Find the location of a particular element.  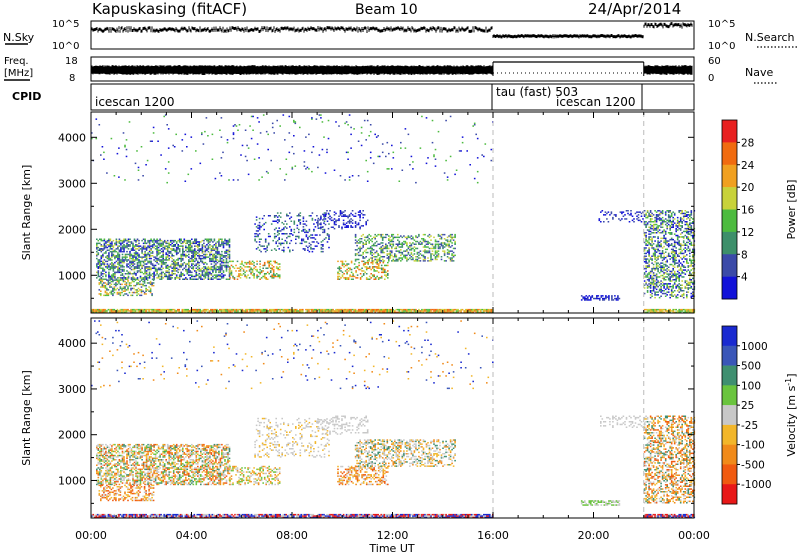

cpid-mode-2: tau (fast) 503 is located at coordinates (537, 92).